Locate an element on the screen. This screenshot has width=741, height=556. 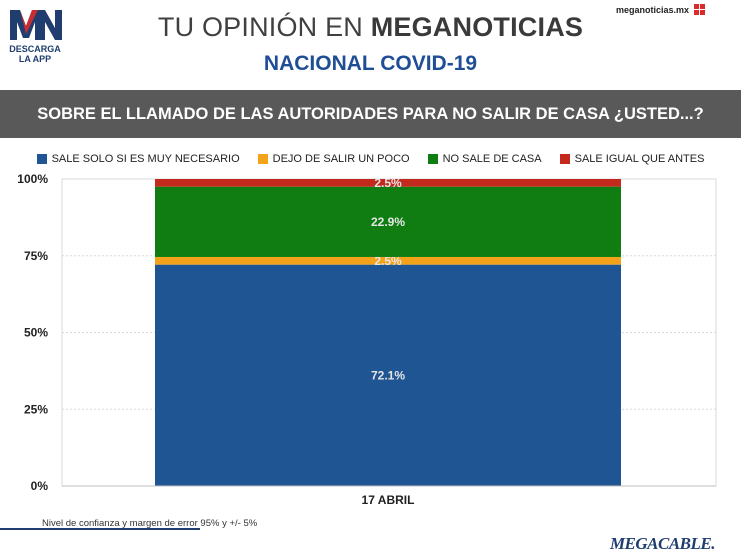
legend-item-1: DEJO DE SALIR UN POCO is located at coordinates (333, 159).